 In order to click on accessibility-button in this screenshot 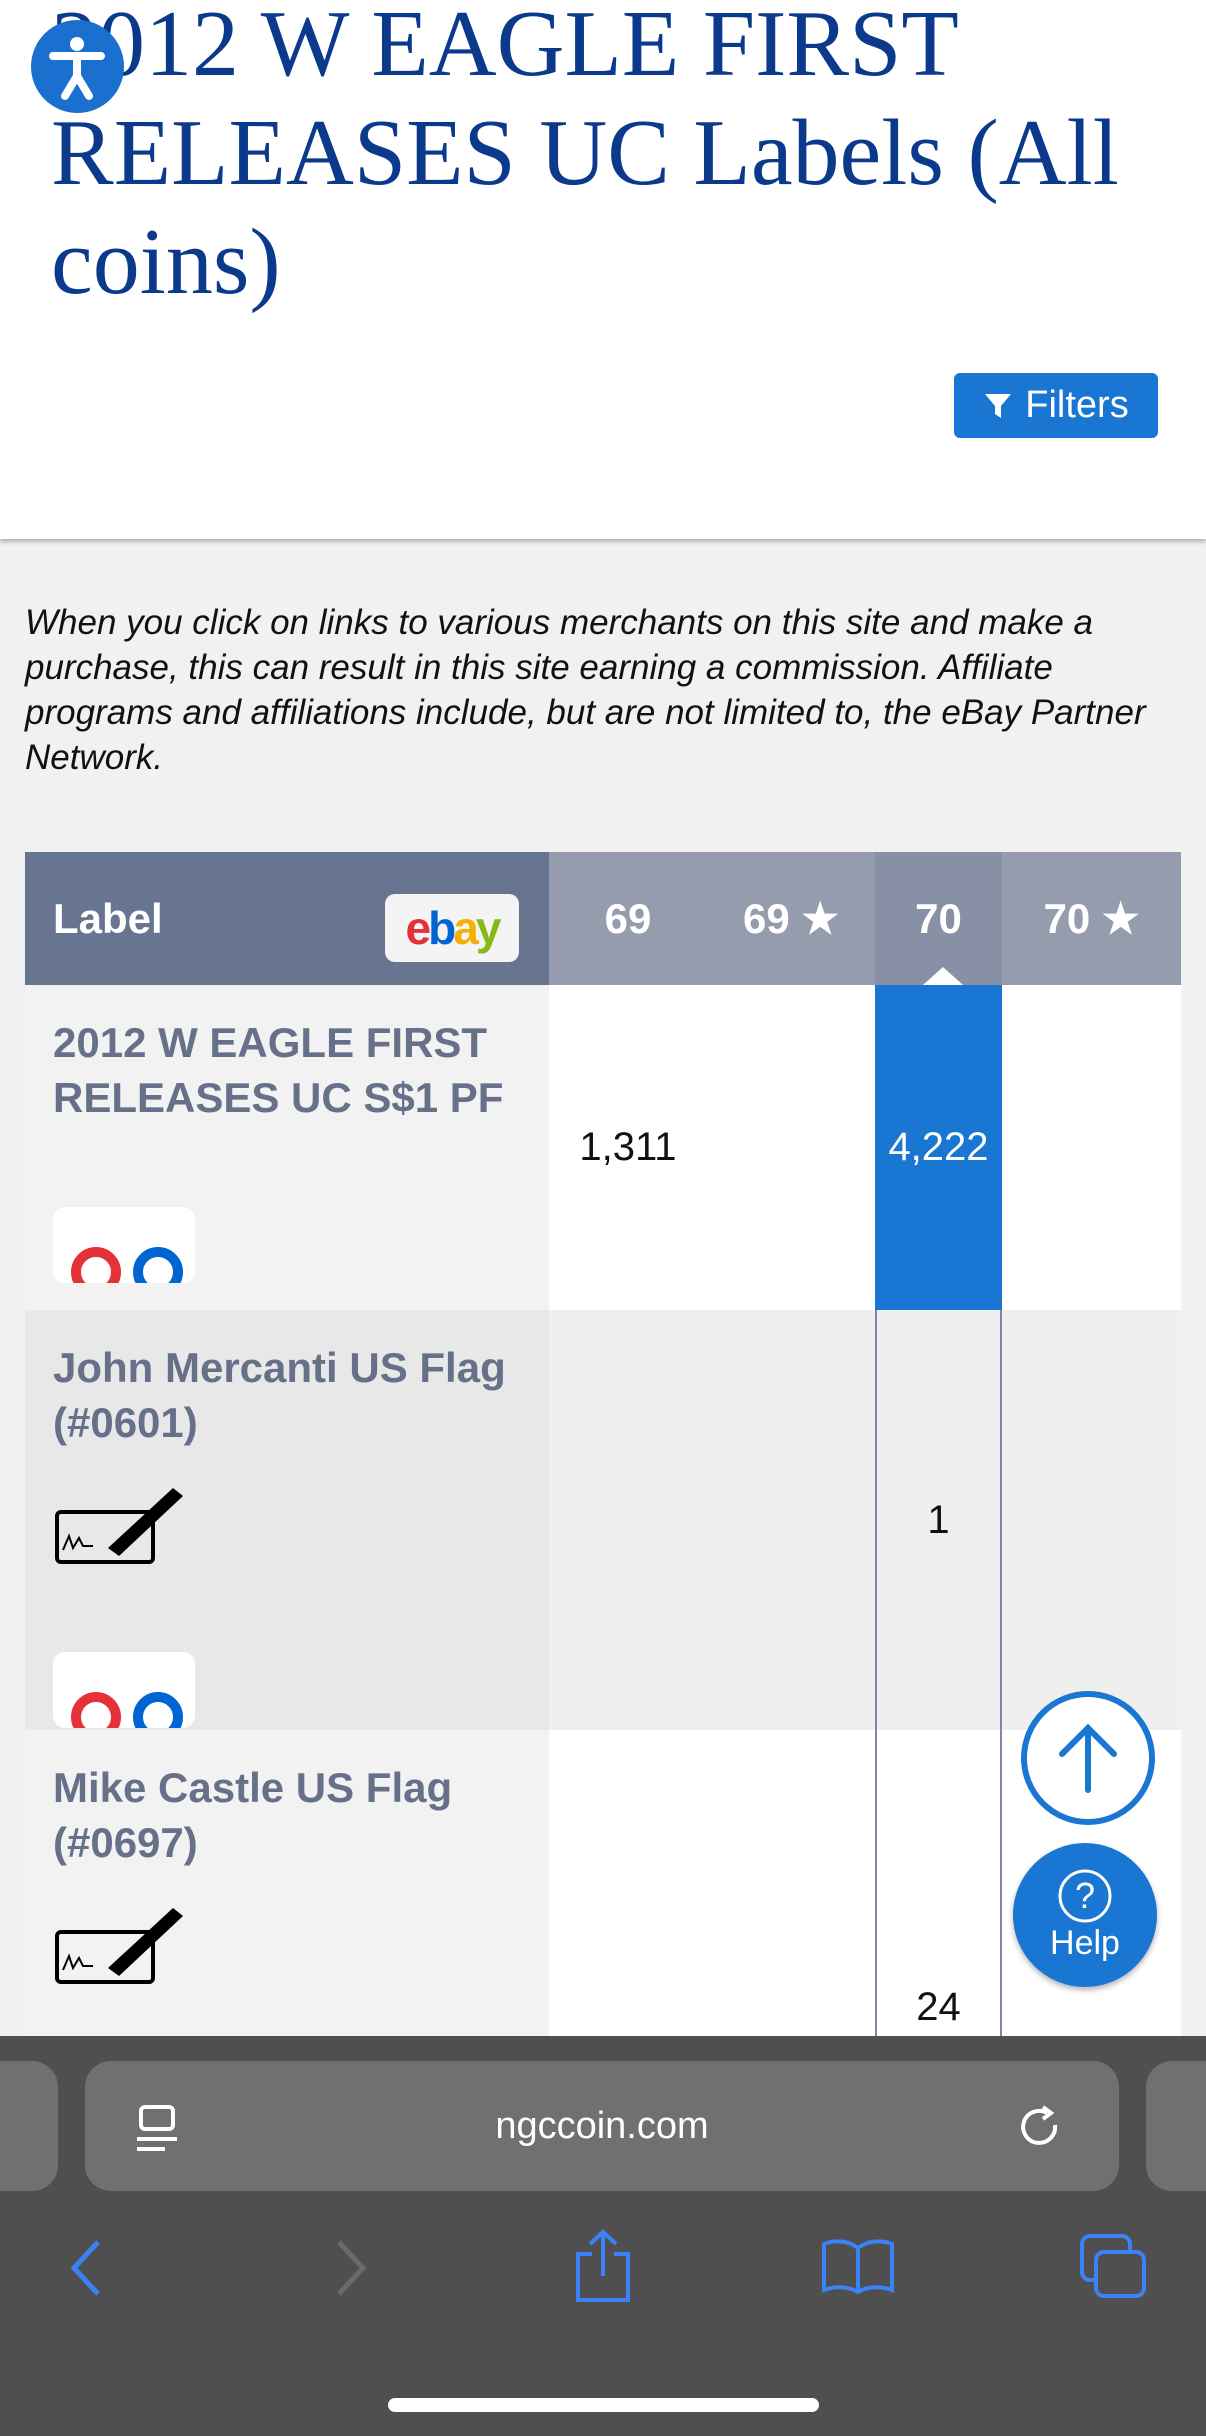, I will do `click(77, 66)`.